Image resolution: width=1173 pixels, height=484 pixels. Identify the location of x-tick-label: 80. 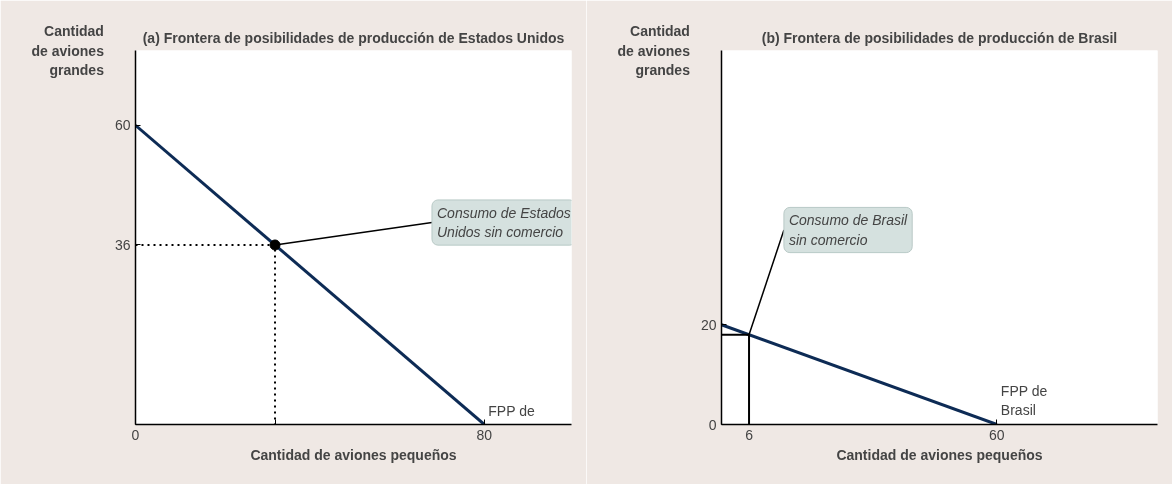
(484, 434).